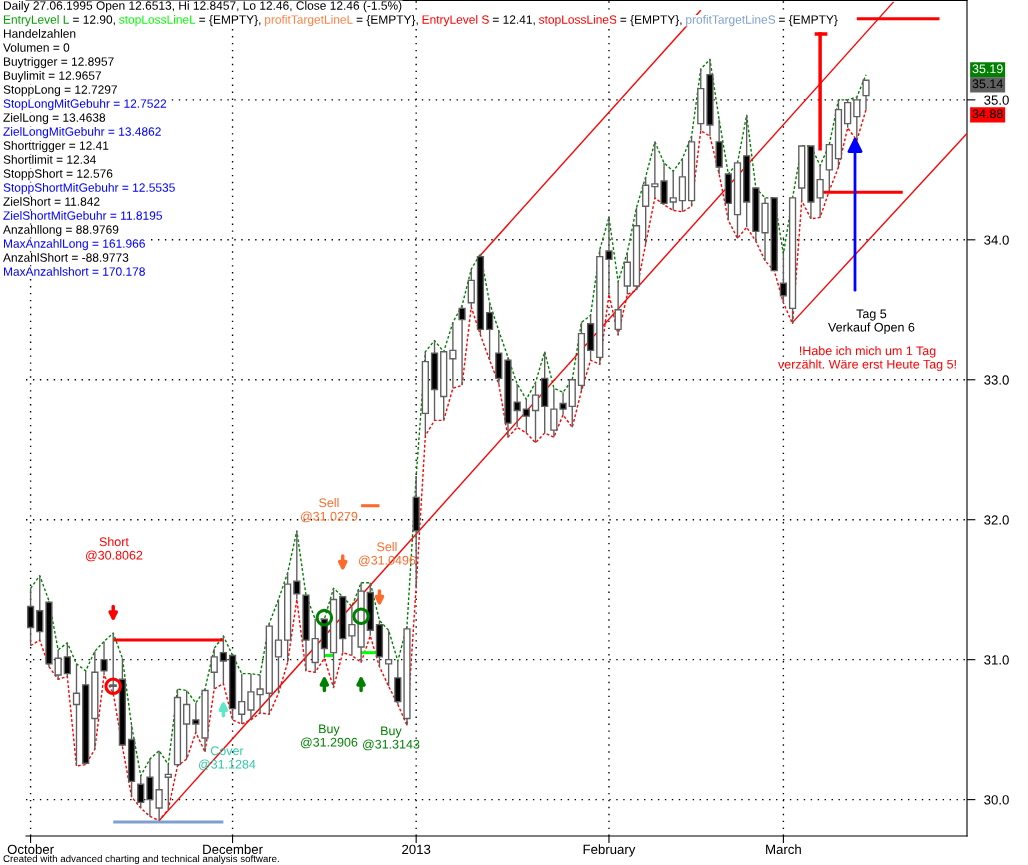 The height and width of the screenshot is (865, 1028). What do you see at coordinates (987, 114) in the screenshot?
I see `text: 34.88` at bounding box center [987, 114].